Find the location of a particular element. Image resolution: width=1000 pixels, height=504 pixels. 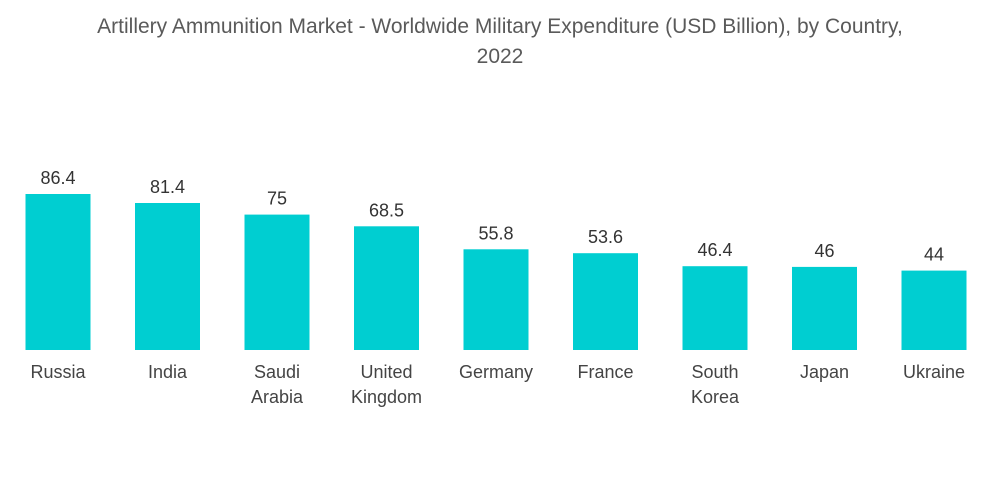

data-label: 44 is located at coordinates (934, 255).